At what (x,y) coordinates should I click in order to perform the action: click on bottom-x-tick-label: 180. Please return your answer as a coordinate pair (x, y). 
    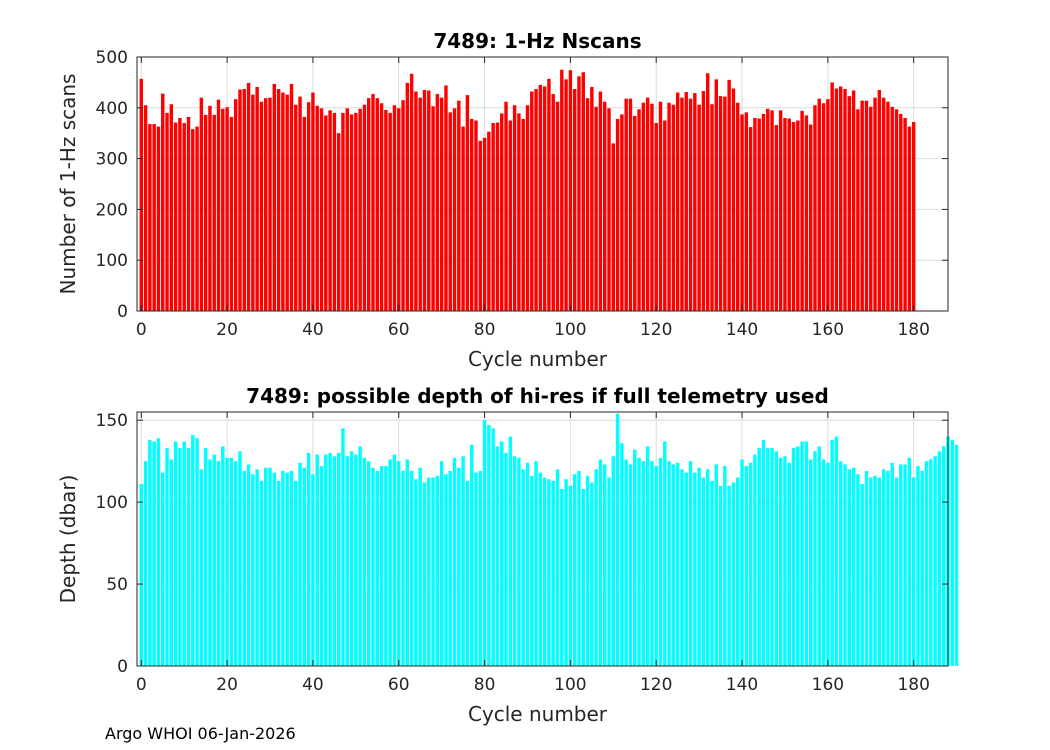
    Looking at the image, I should click on (913, 685).